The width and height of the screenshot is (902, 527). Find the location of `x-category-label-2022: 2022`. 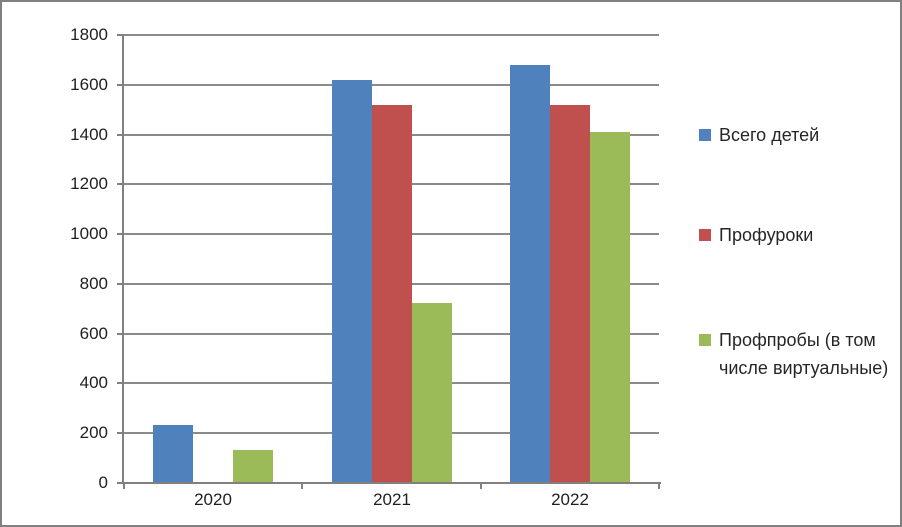

x-category-label-2022: 2022 is located at coordinates (570, 499).